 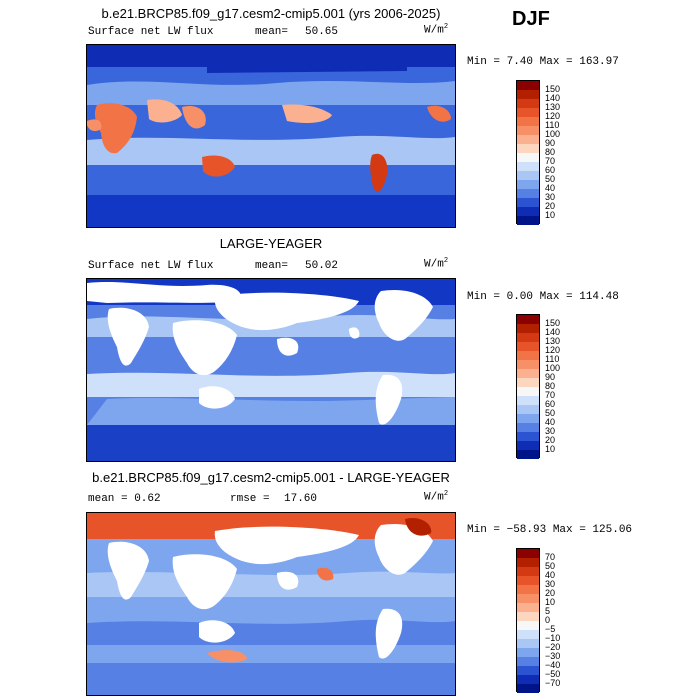 I want to click on panel3-map-field, so click(x=271, y=604).